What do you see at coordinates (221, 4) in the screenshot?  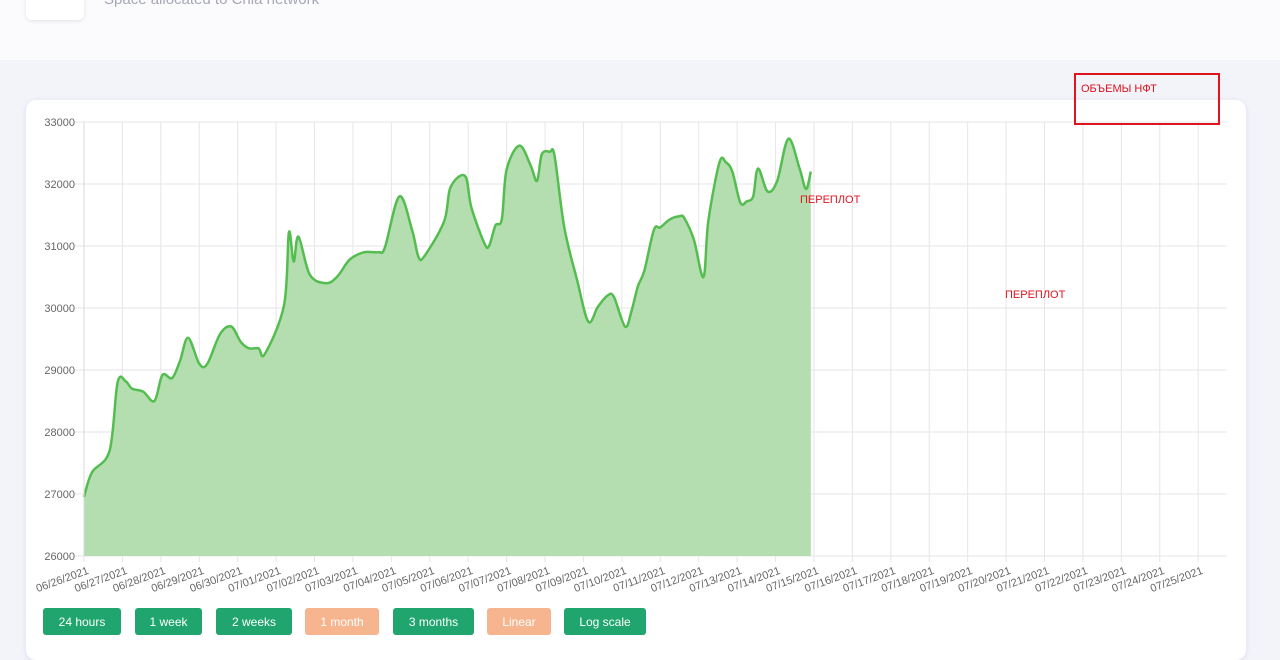 I see `page-subtitle: Space allocated to Chia network ™` at bounding box center [221, 4].